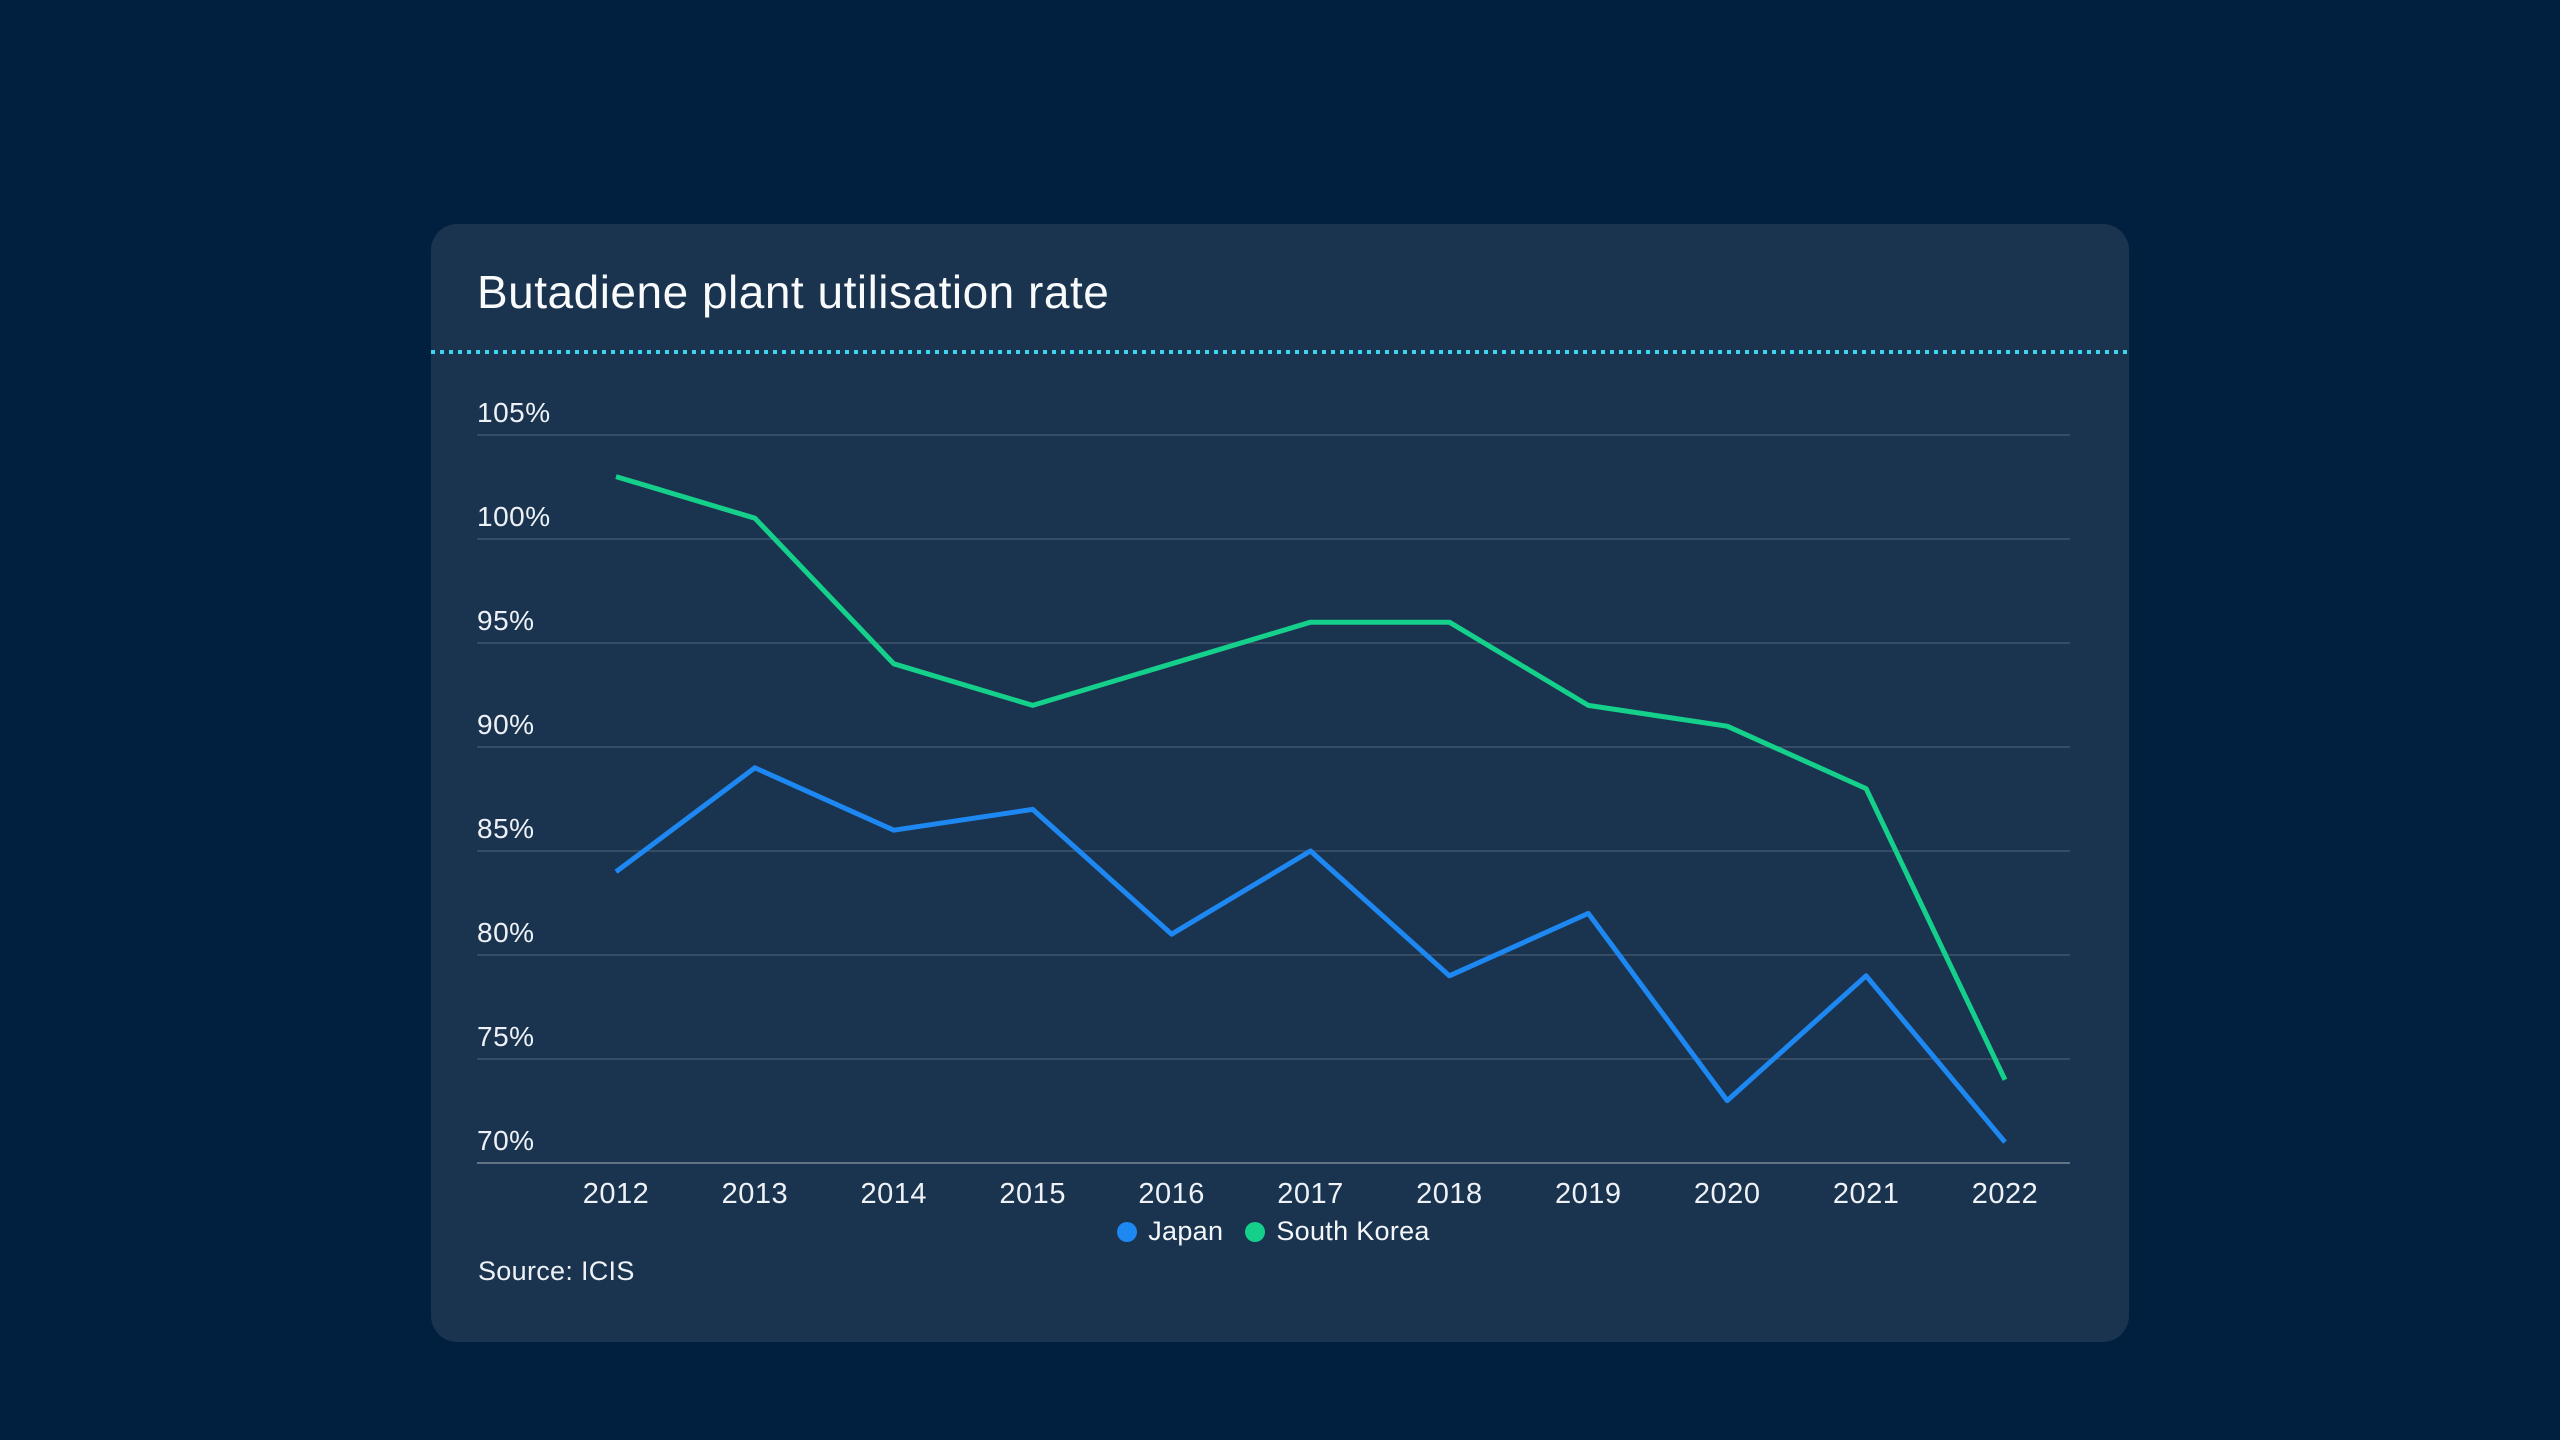  Describe the element at coordinates (1449, 1194) in the screenshot. I see `x-axis-tick-label: 2018` at that location.